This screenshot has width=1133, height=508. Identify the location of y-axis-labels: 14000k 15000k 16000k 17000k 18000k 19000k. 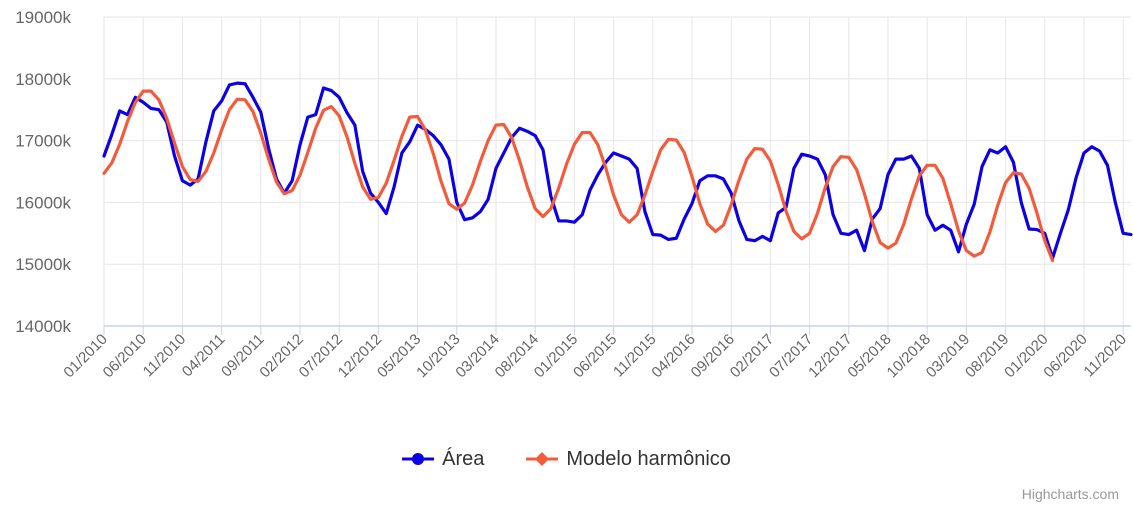
(43, 172).